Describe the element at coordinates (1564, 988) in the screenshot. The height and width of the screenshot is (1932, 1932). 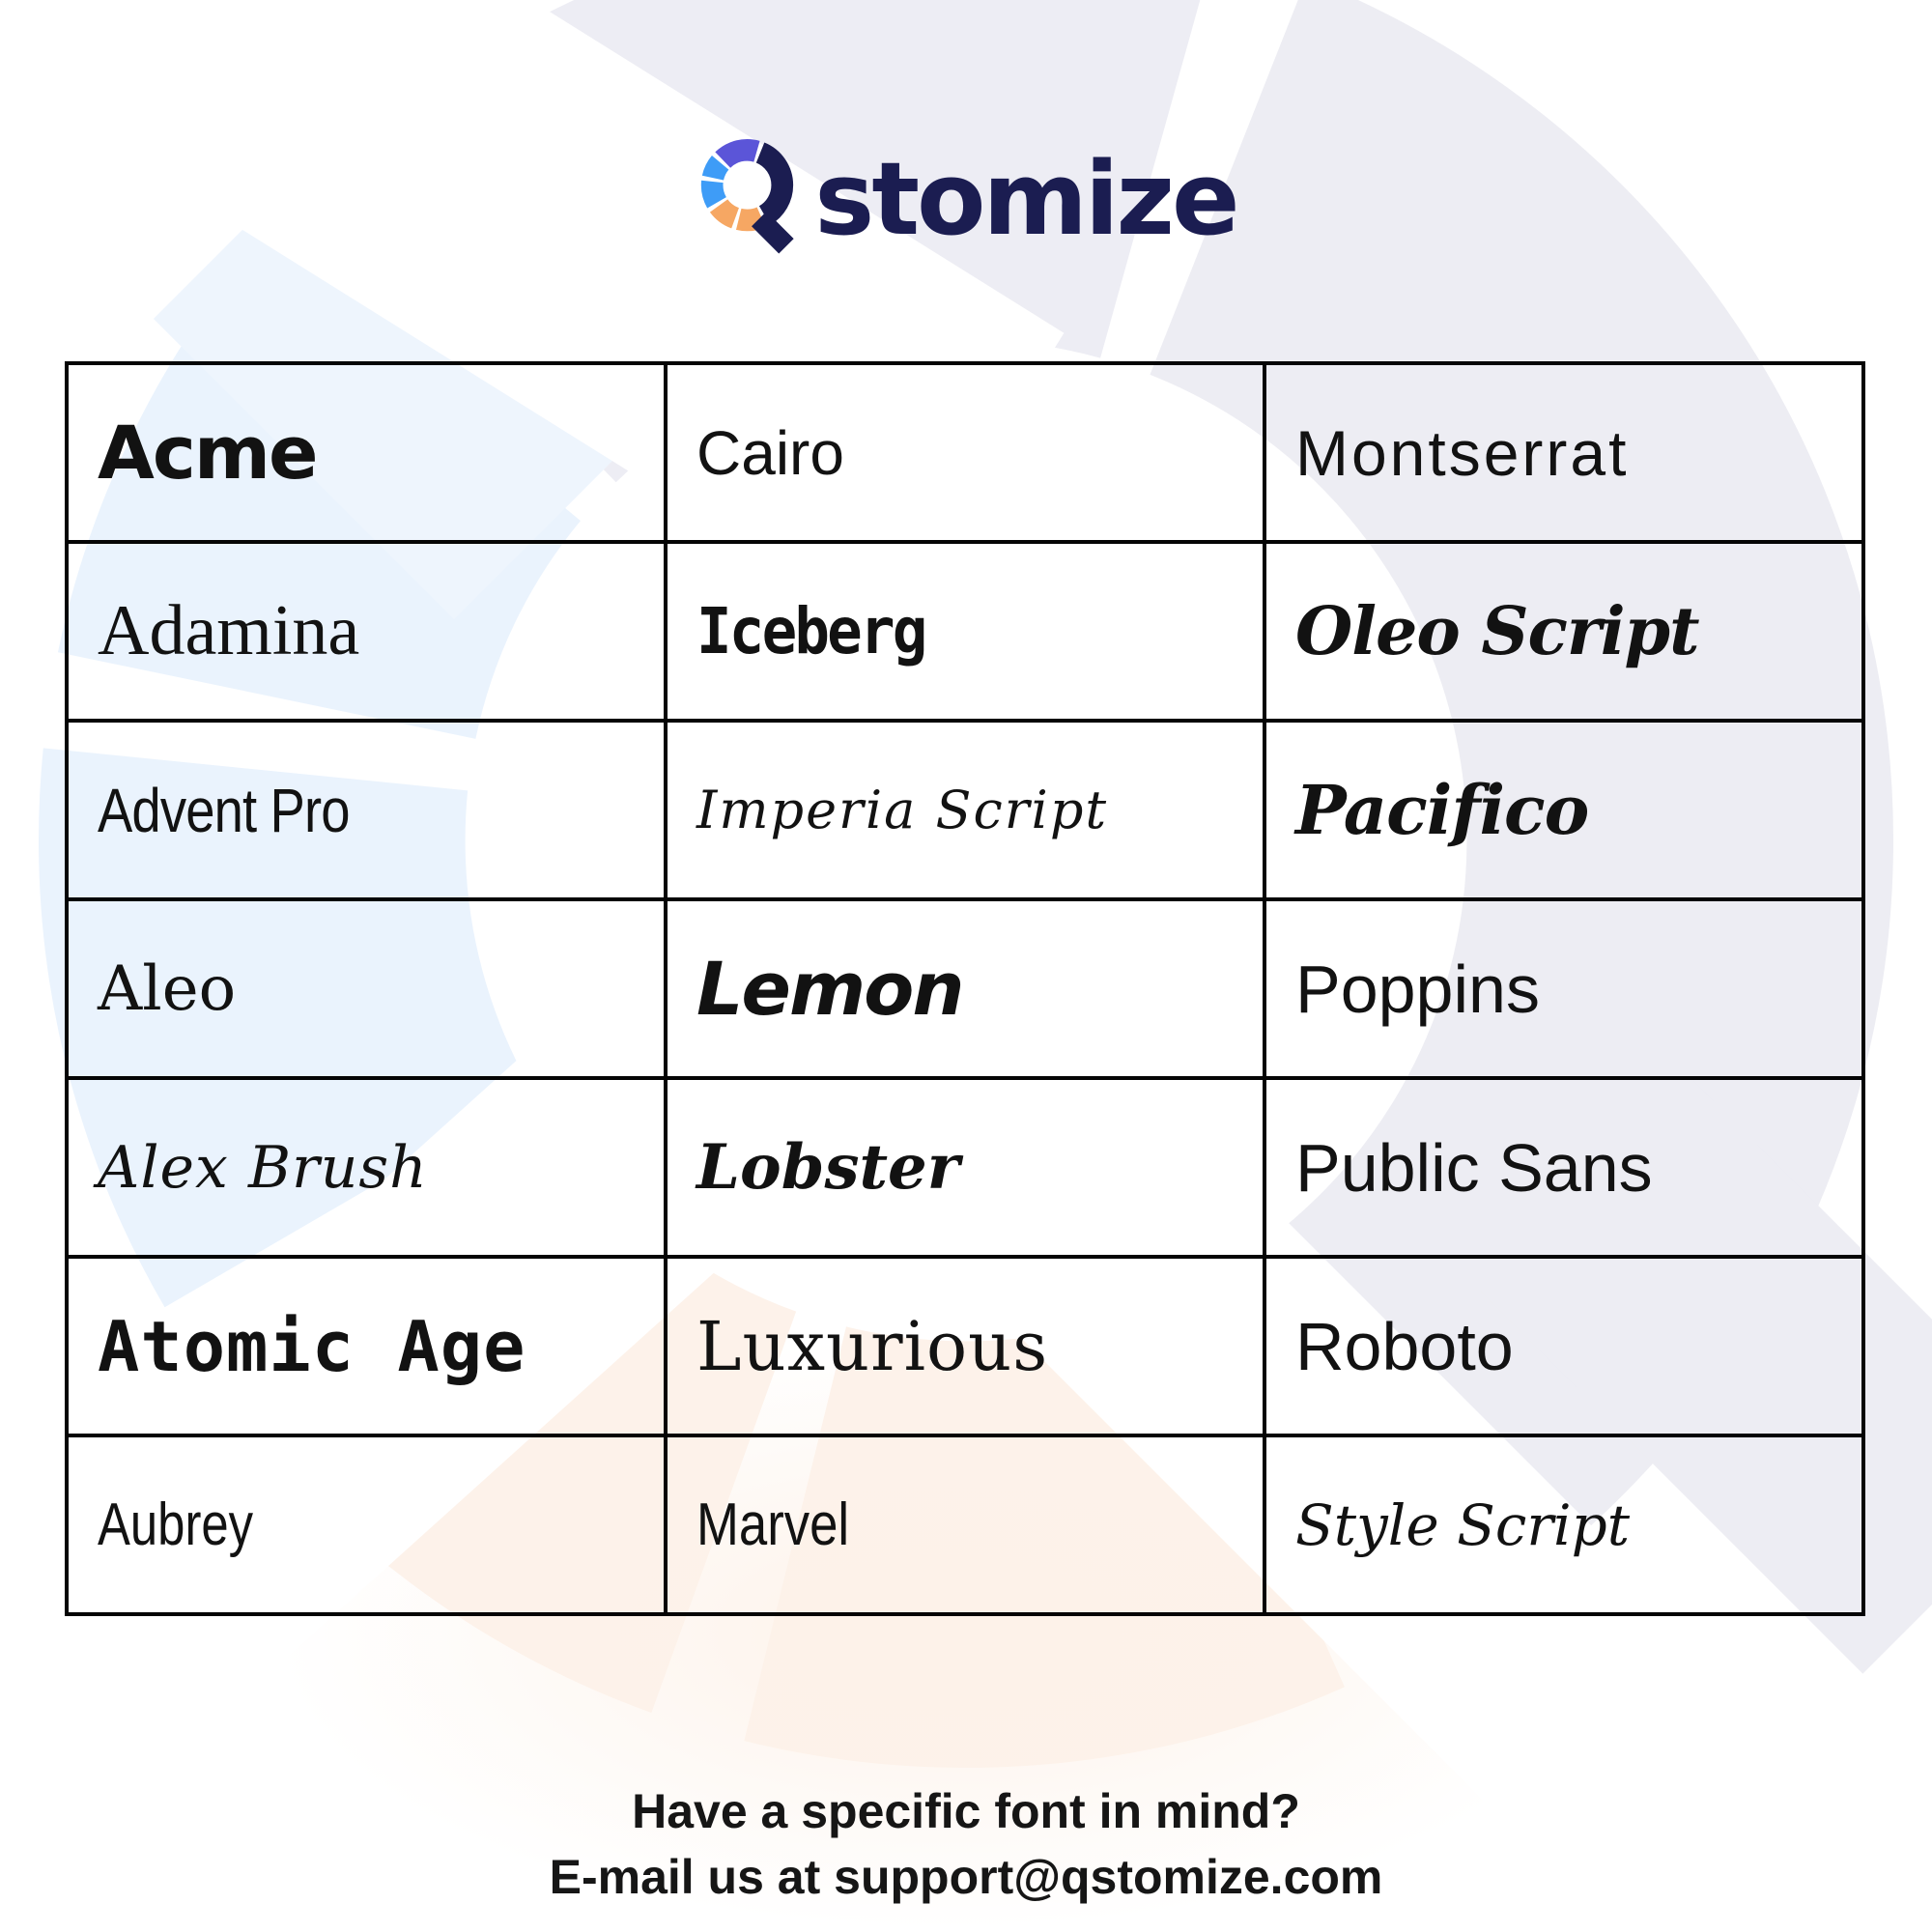
I see `table-cell: Poppins` at that location.